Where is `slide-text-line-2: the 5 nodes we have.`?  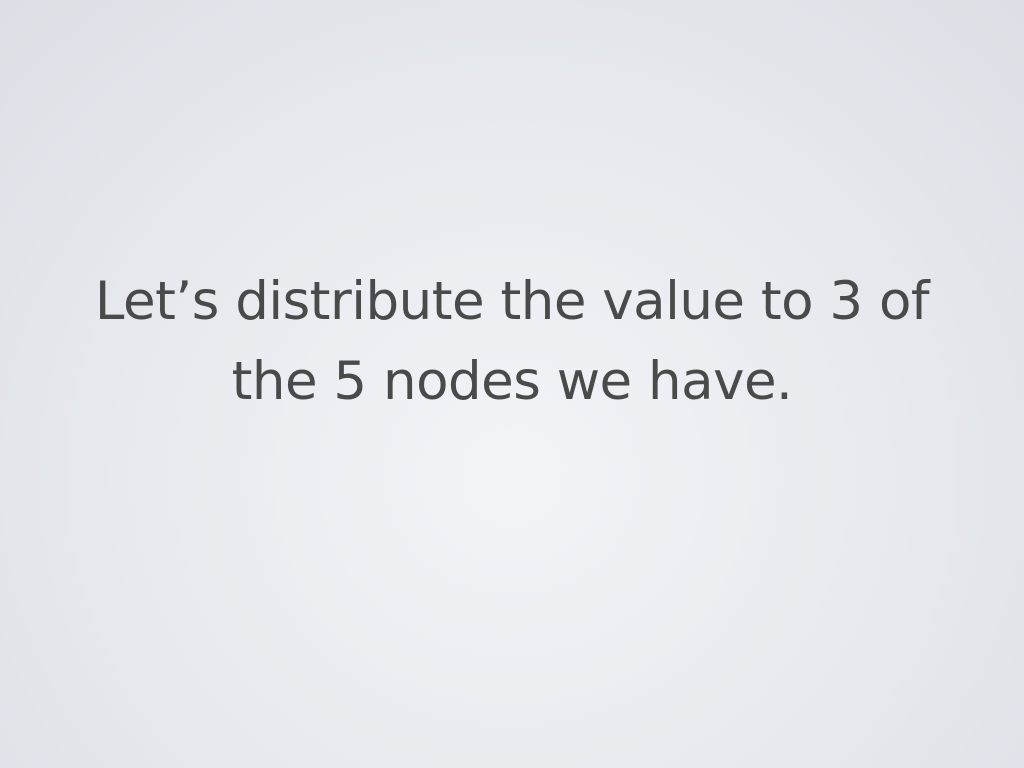
slide-text-line-2: the 5 nodes we have. is located at coordinates (512, 381).